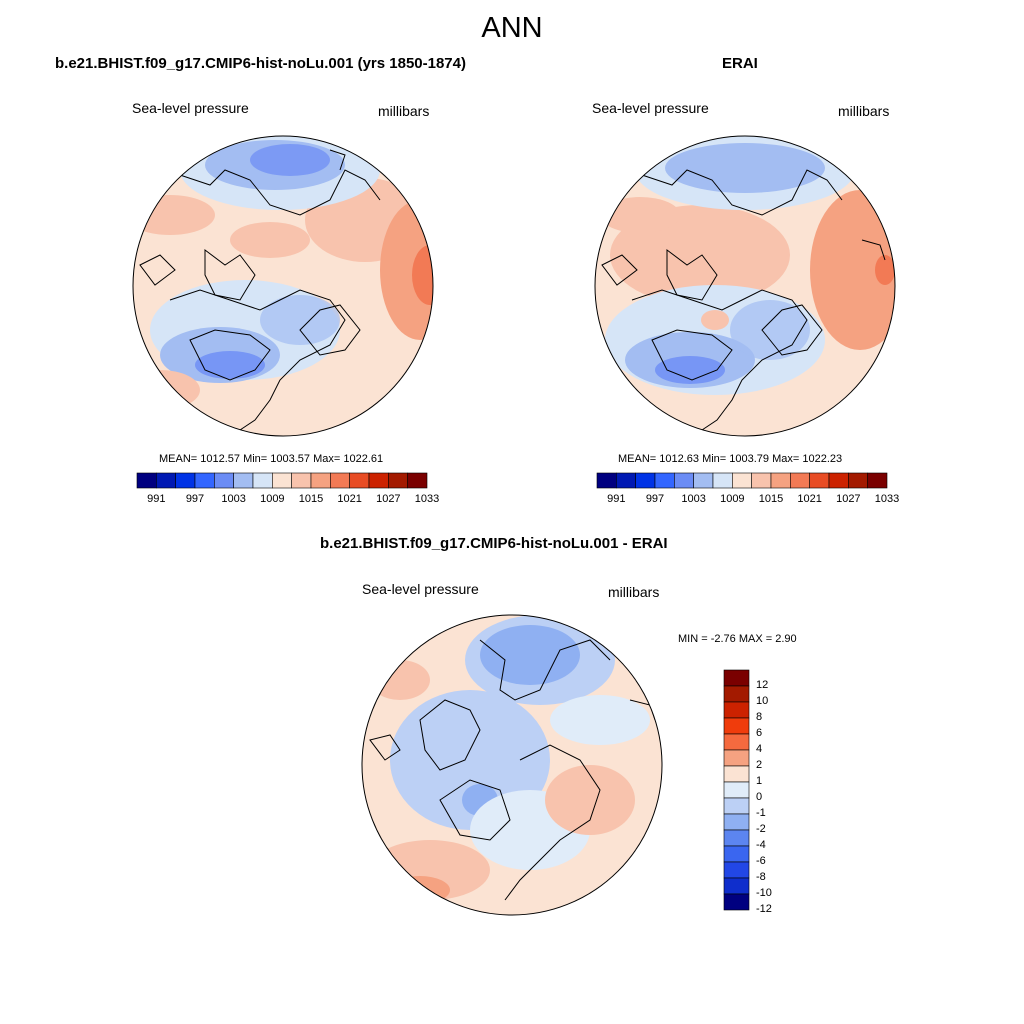 The width and height of the screenshot is (1024, 1024). What do you see at coordinates (420, 589) in the screenshot?
I see `panel-3-variable: Sea-level pressure` at bounding box center [420, 589].